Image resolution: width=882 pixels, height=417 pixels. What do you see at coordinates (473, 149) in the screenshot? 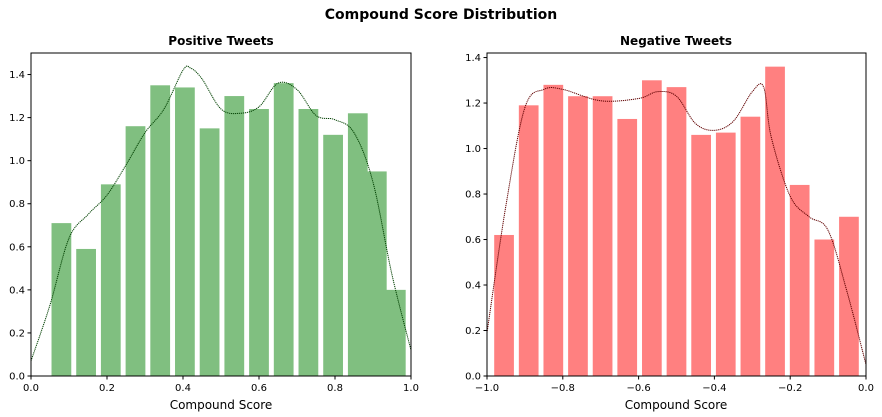
I see `negative-y-tick-label: 1.0` at bounding box center [473, 149].